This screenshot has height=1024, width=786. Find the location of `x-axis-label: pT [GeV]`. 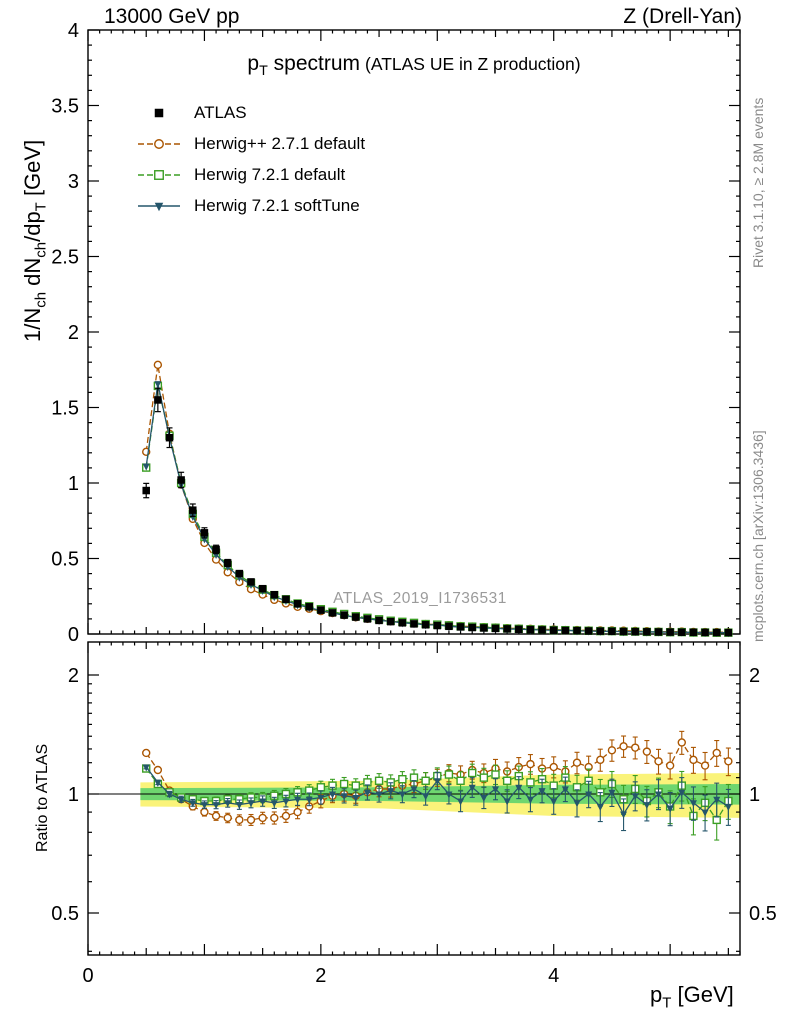

x-axis-label: pT [GeV] is located at coordinates (692, 997).